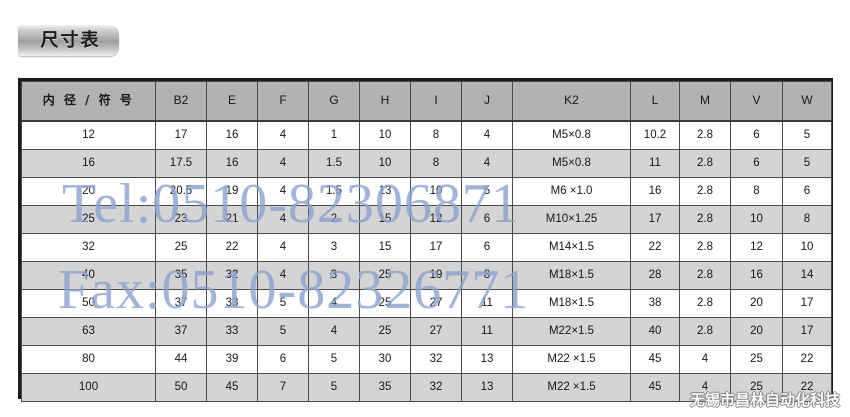 This screenshot has width=850, height=417. I want to click on page-title-badge: 尺寸表, so click(68, 40).